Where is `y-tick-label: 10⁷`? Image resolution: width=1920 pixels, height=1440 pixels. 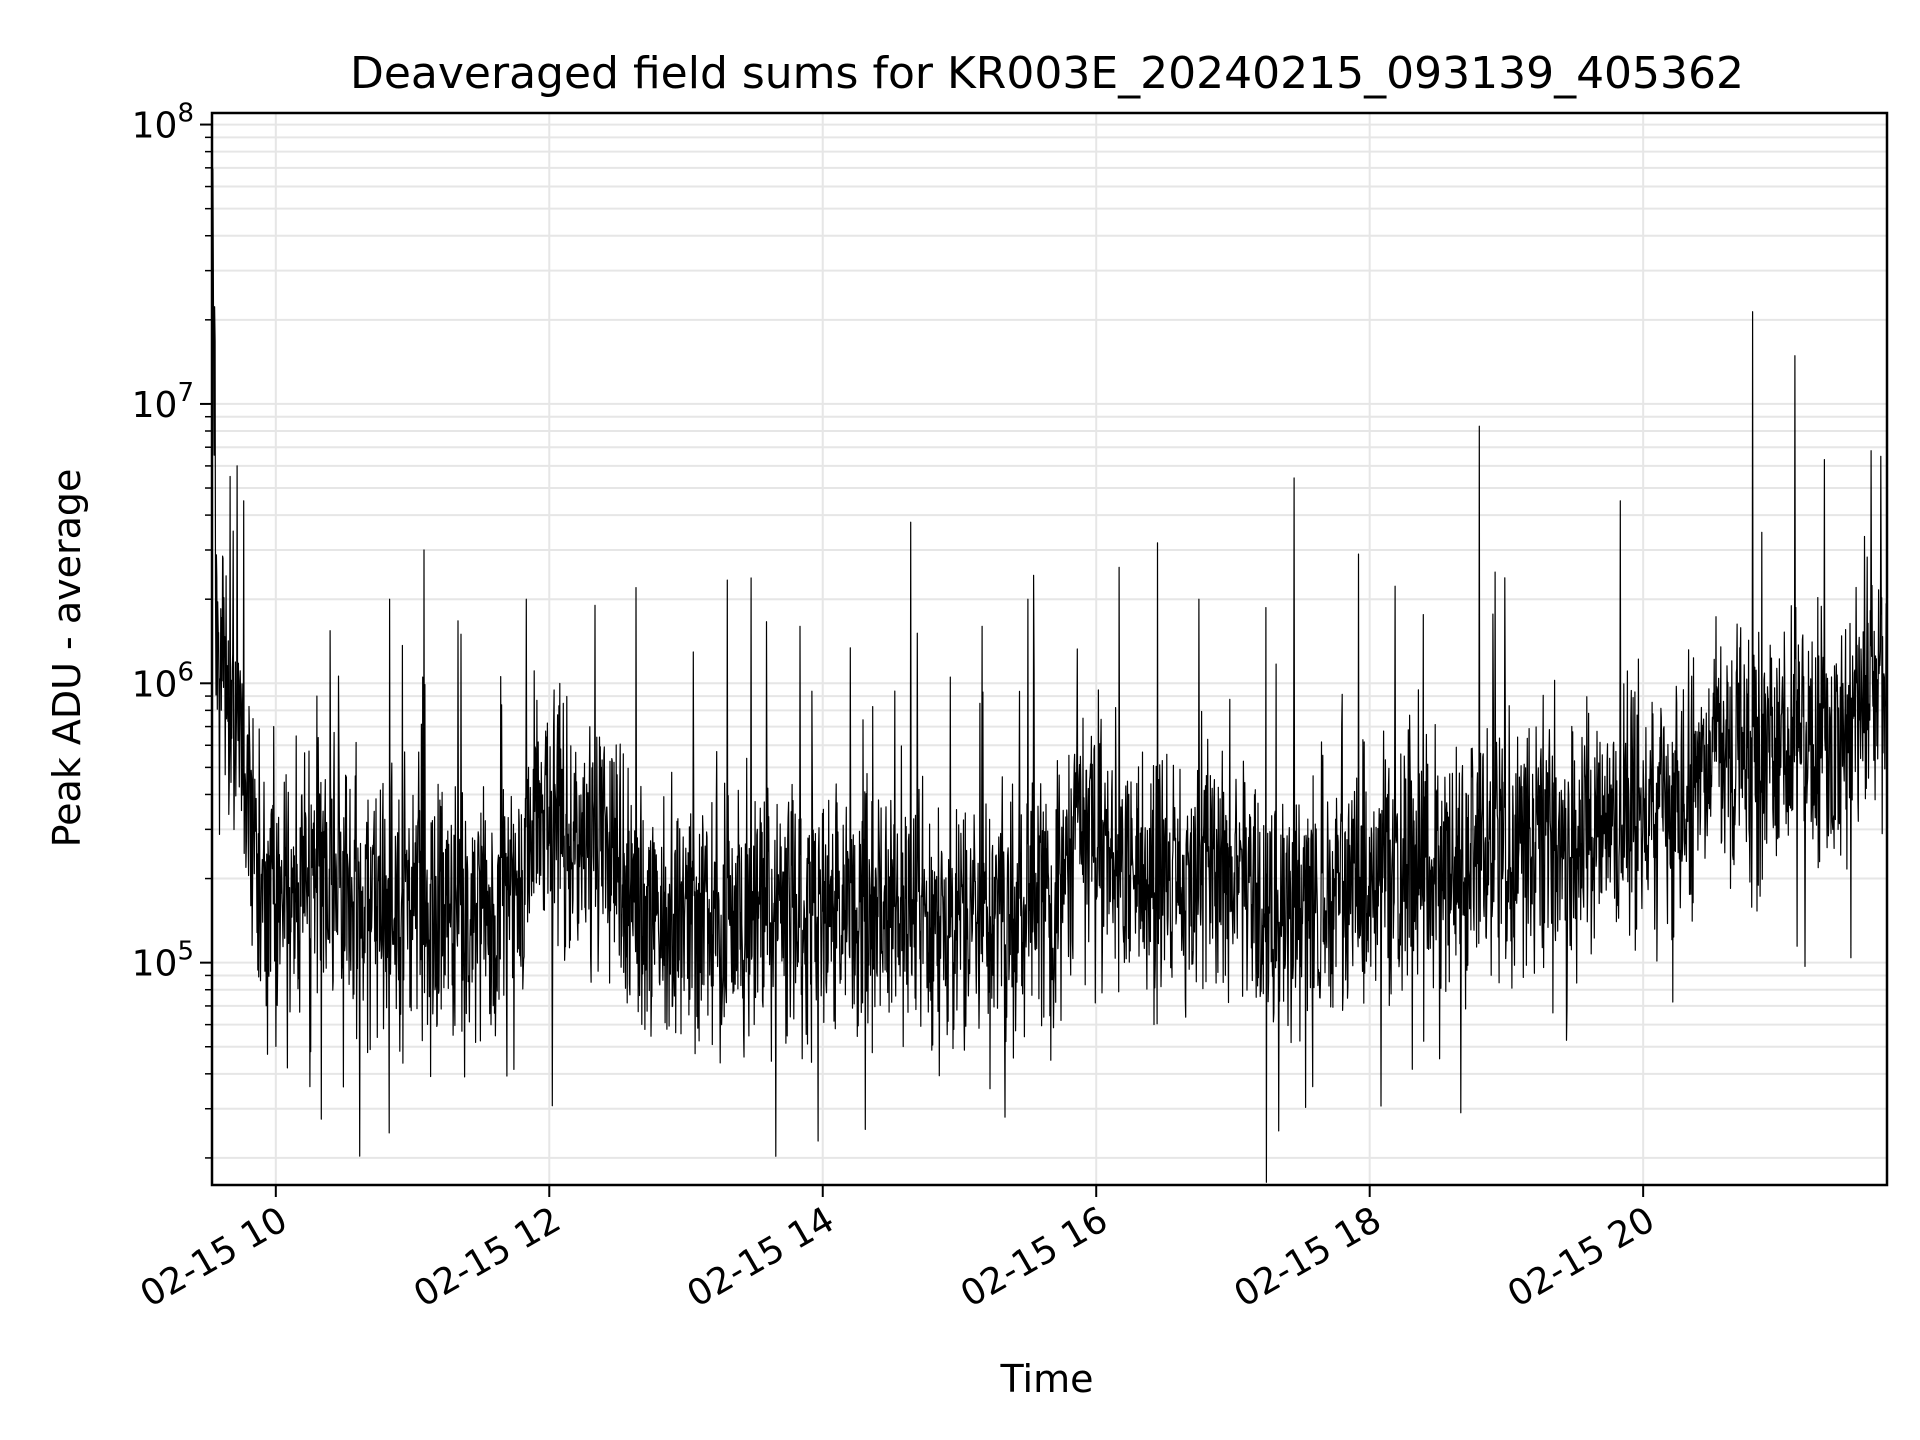 y-tick-label: 10⁷ is located at coordinates (163, 402).